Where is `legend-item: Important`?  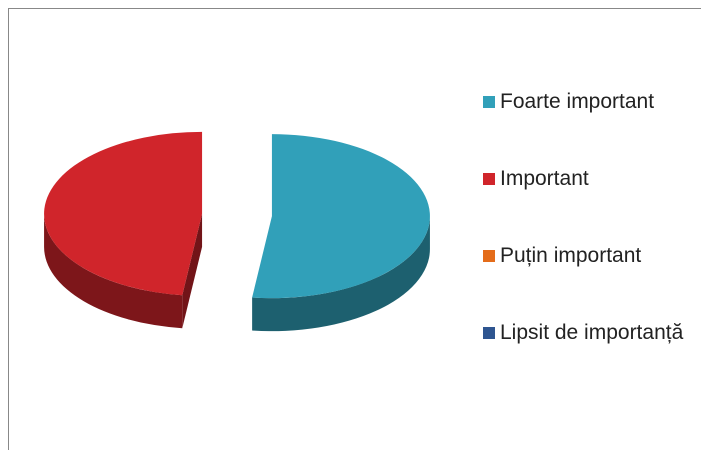
legend-item: Important is located at coordinates (590, 201).